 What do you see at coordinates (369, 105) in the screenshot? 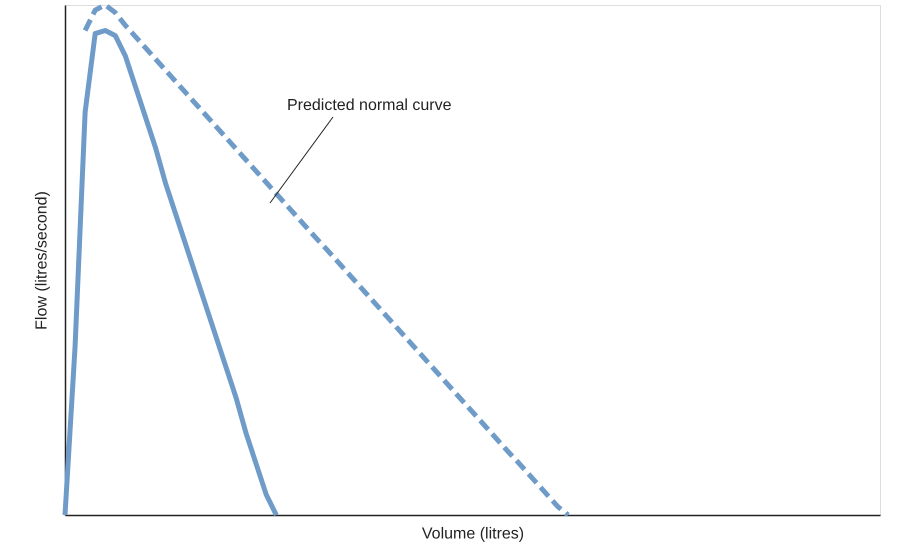
I see `annotation: Predicted normal curve` at bounding box center [369, 105].